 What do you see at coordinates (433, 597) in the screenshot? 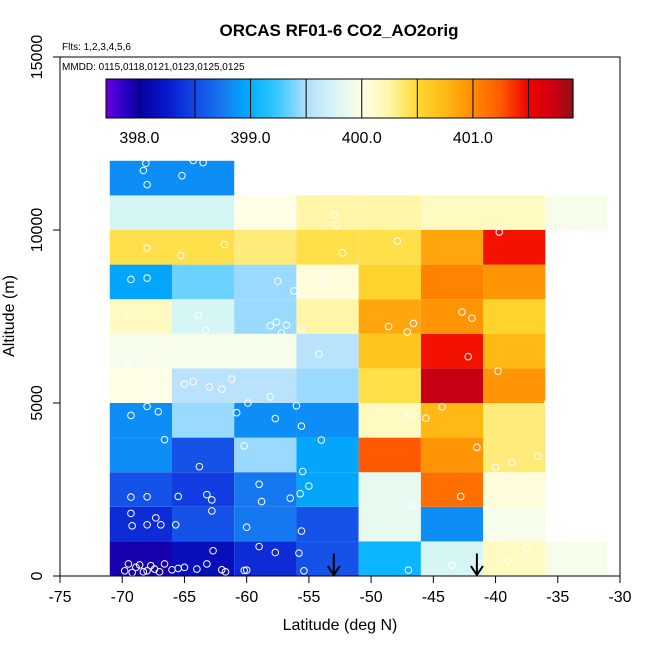
I see `x-tick-label: -45` at bounding box center [433, 597].